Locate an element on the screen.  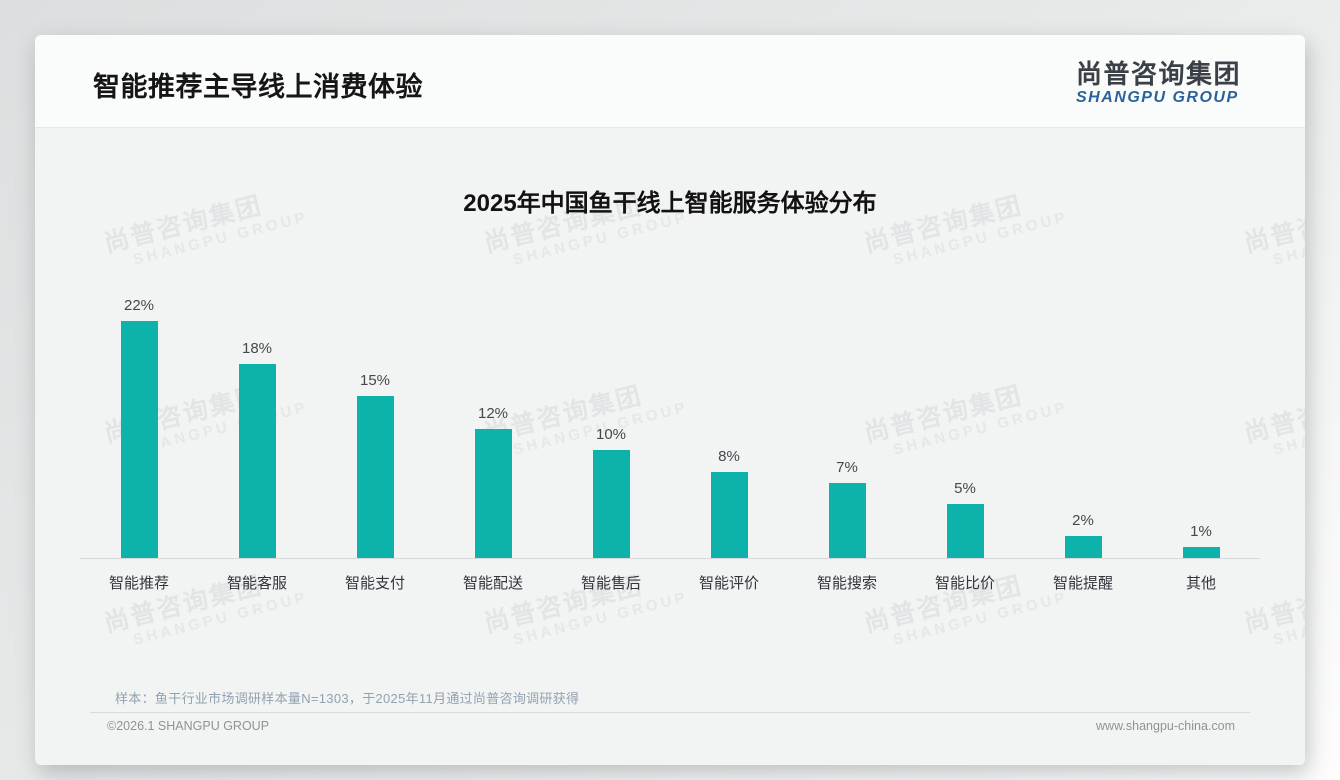
category-label: 智能配送 is located at coordinates (492, 583).